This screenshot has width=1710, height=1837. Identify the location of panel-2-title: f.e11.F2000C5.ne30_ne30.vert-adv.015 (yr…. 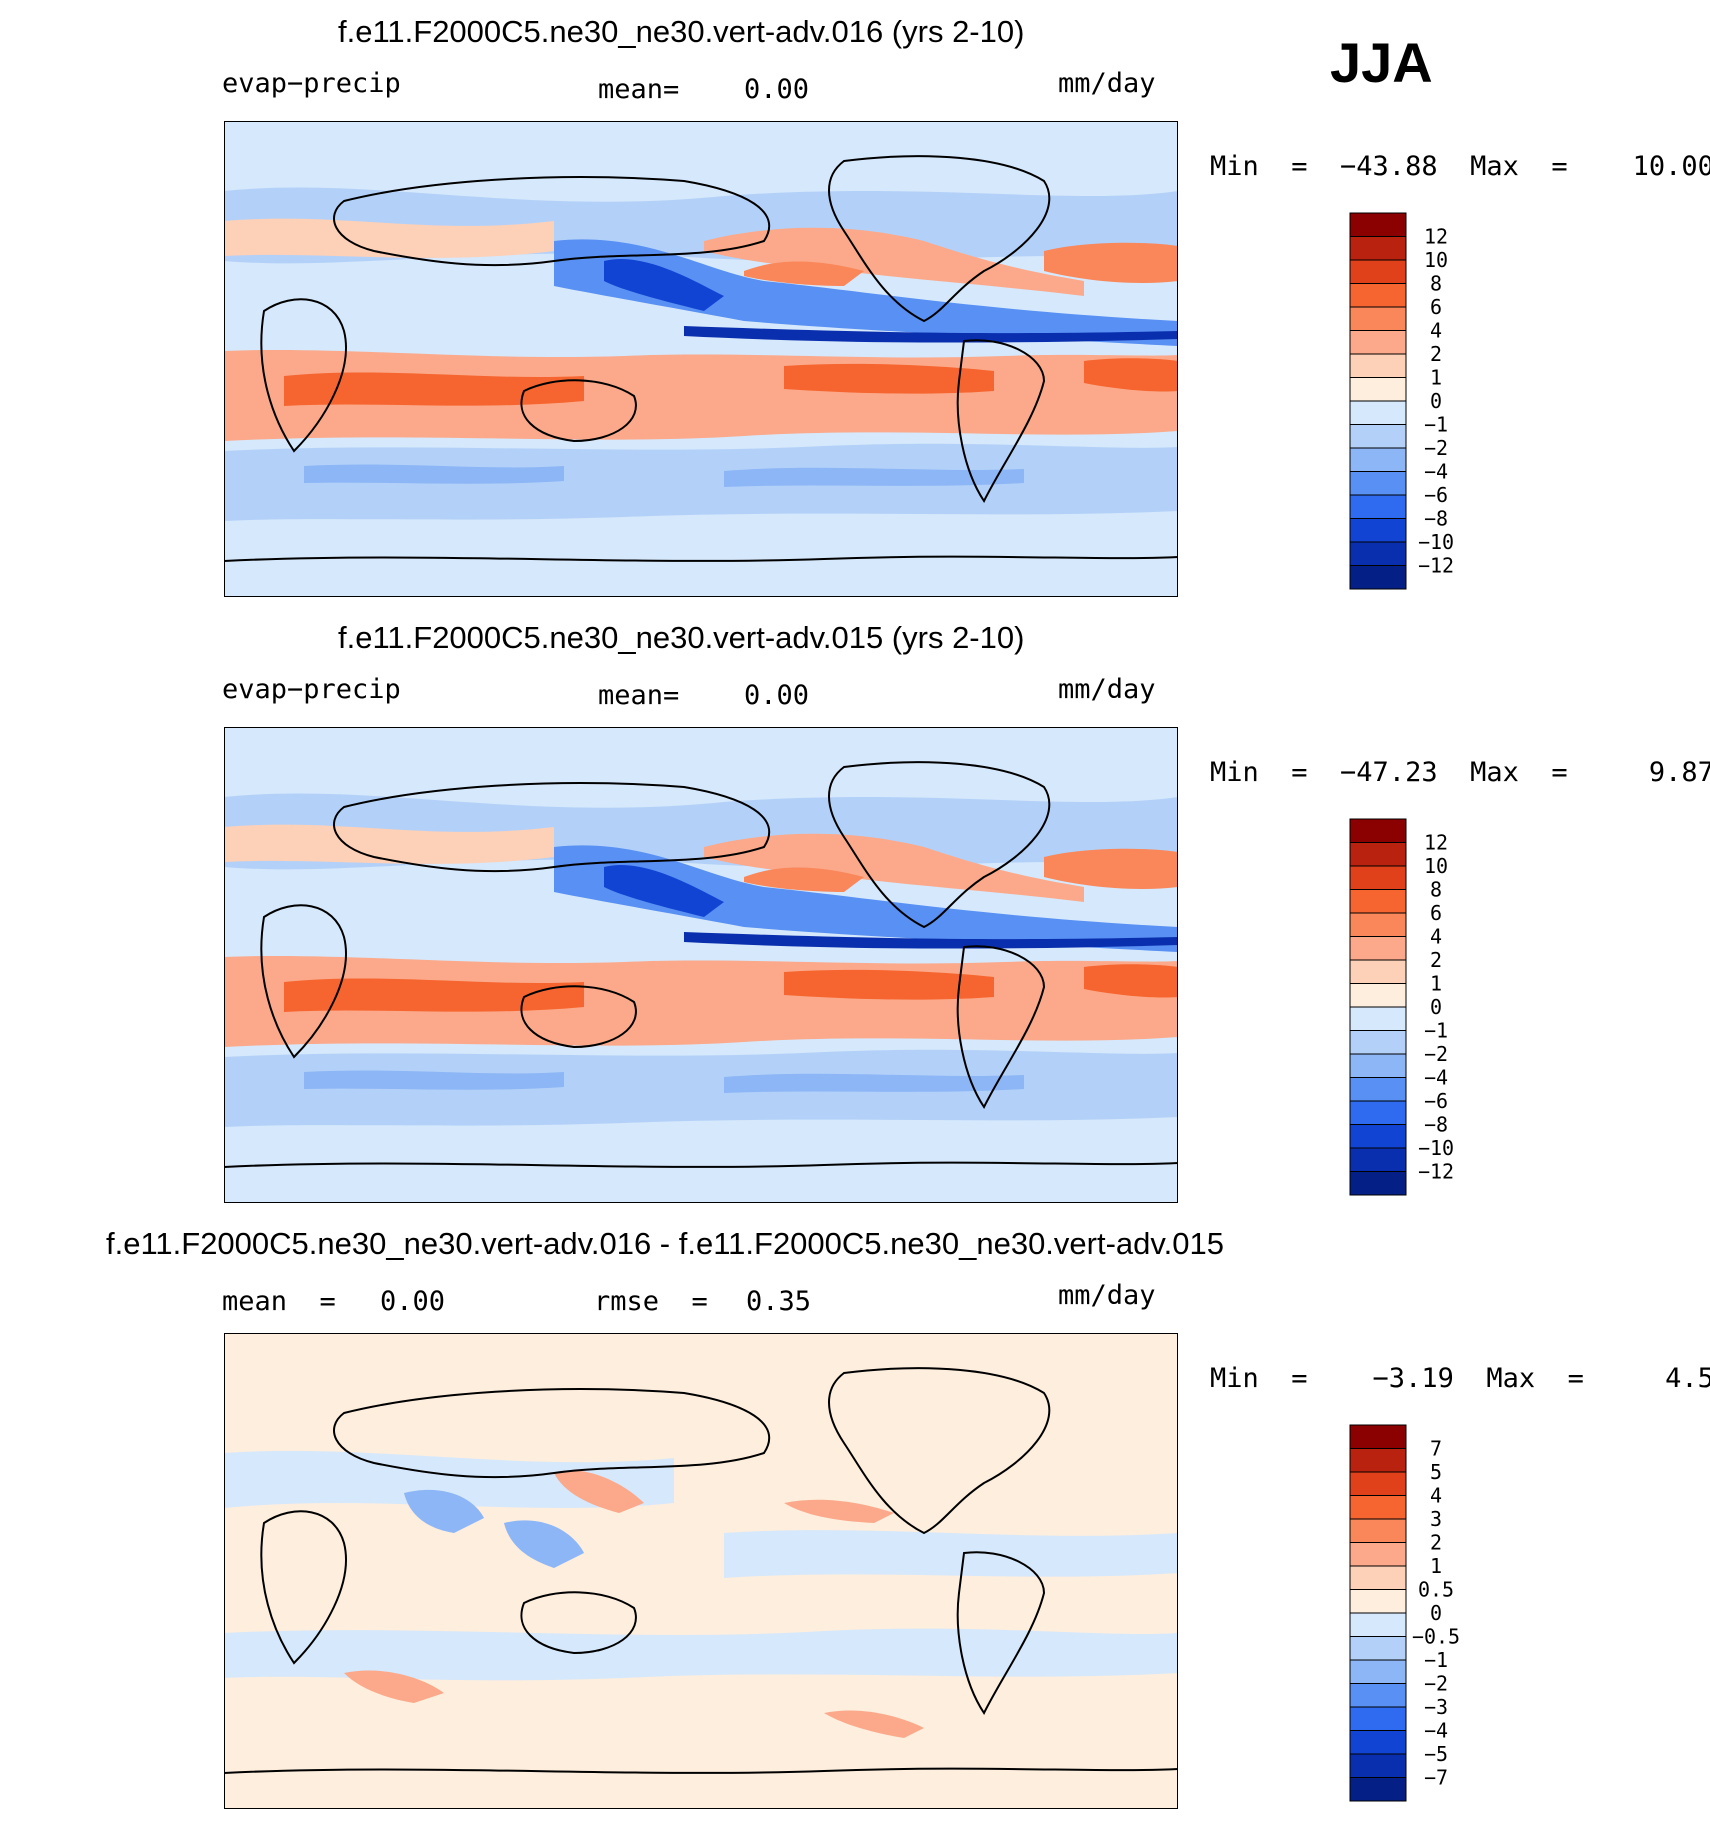
(681, 637).